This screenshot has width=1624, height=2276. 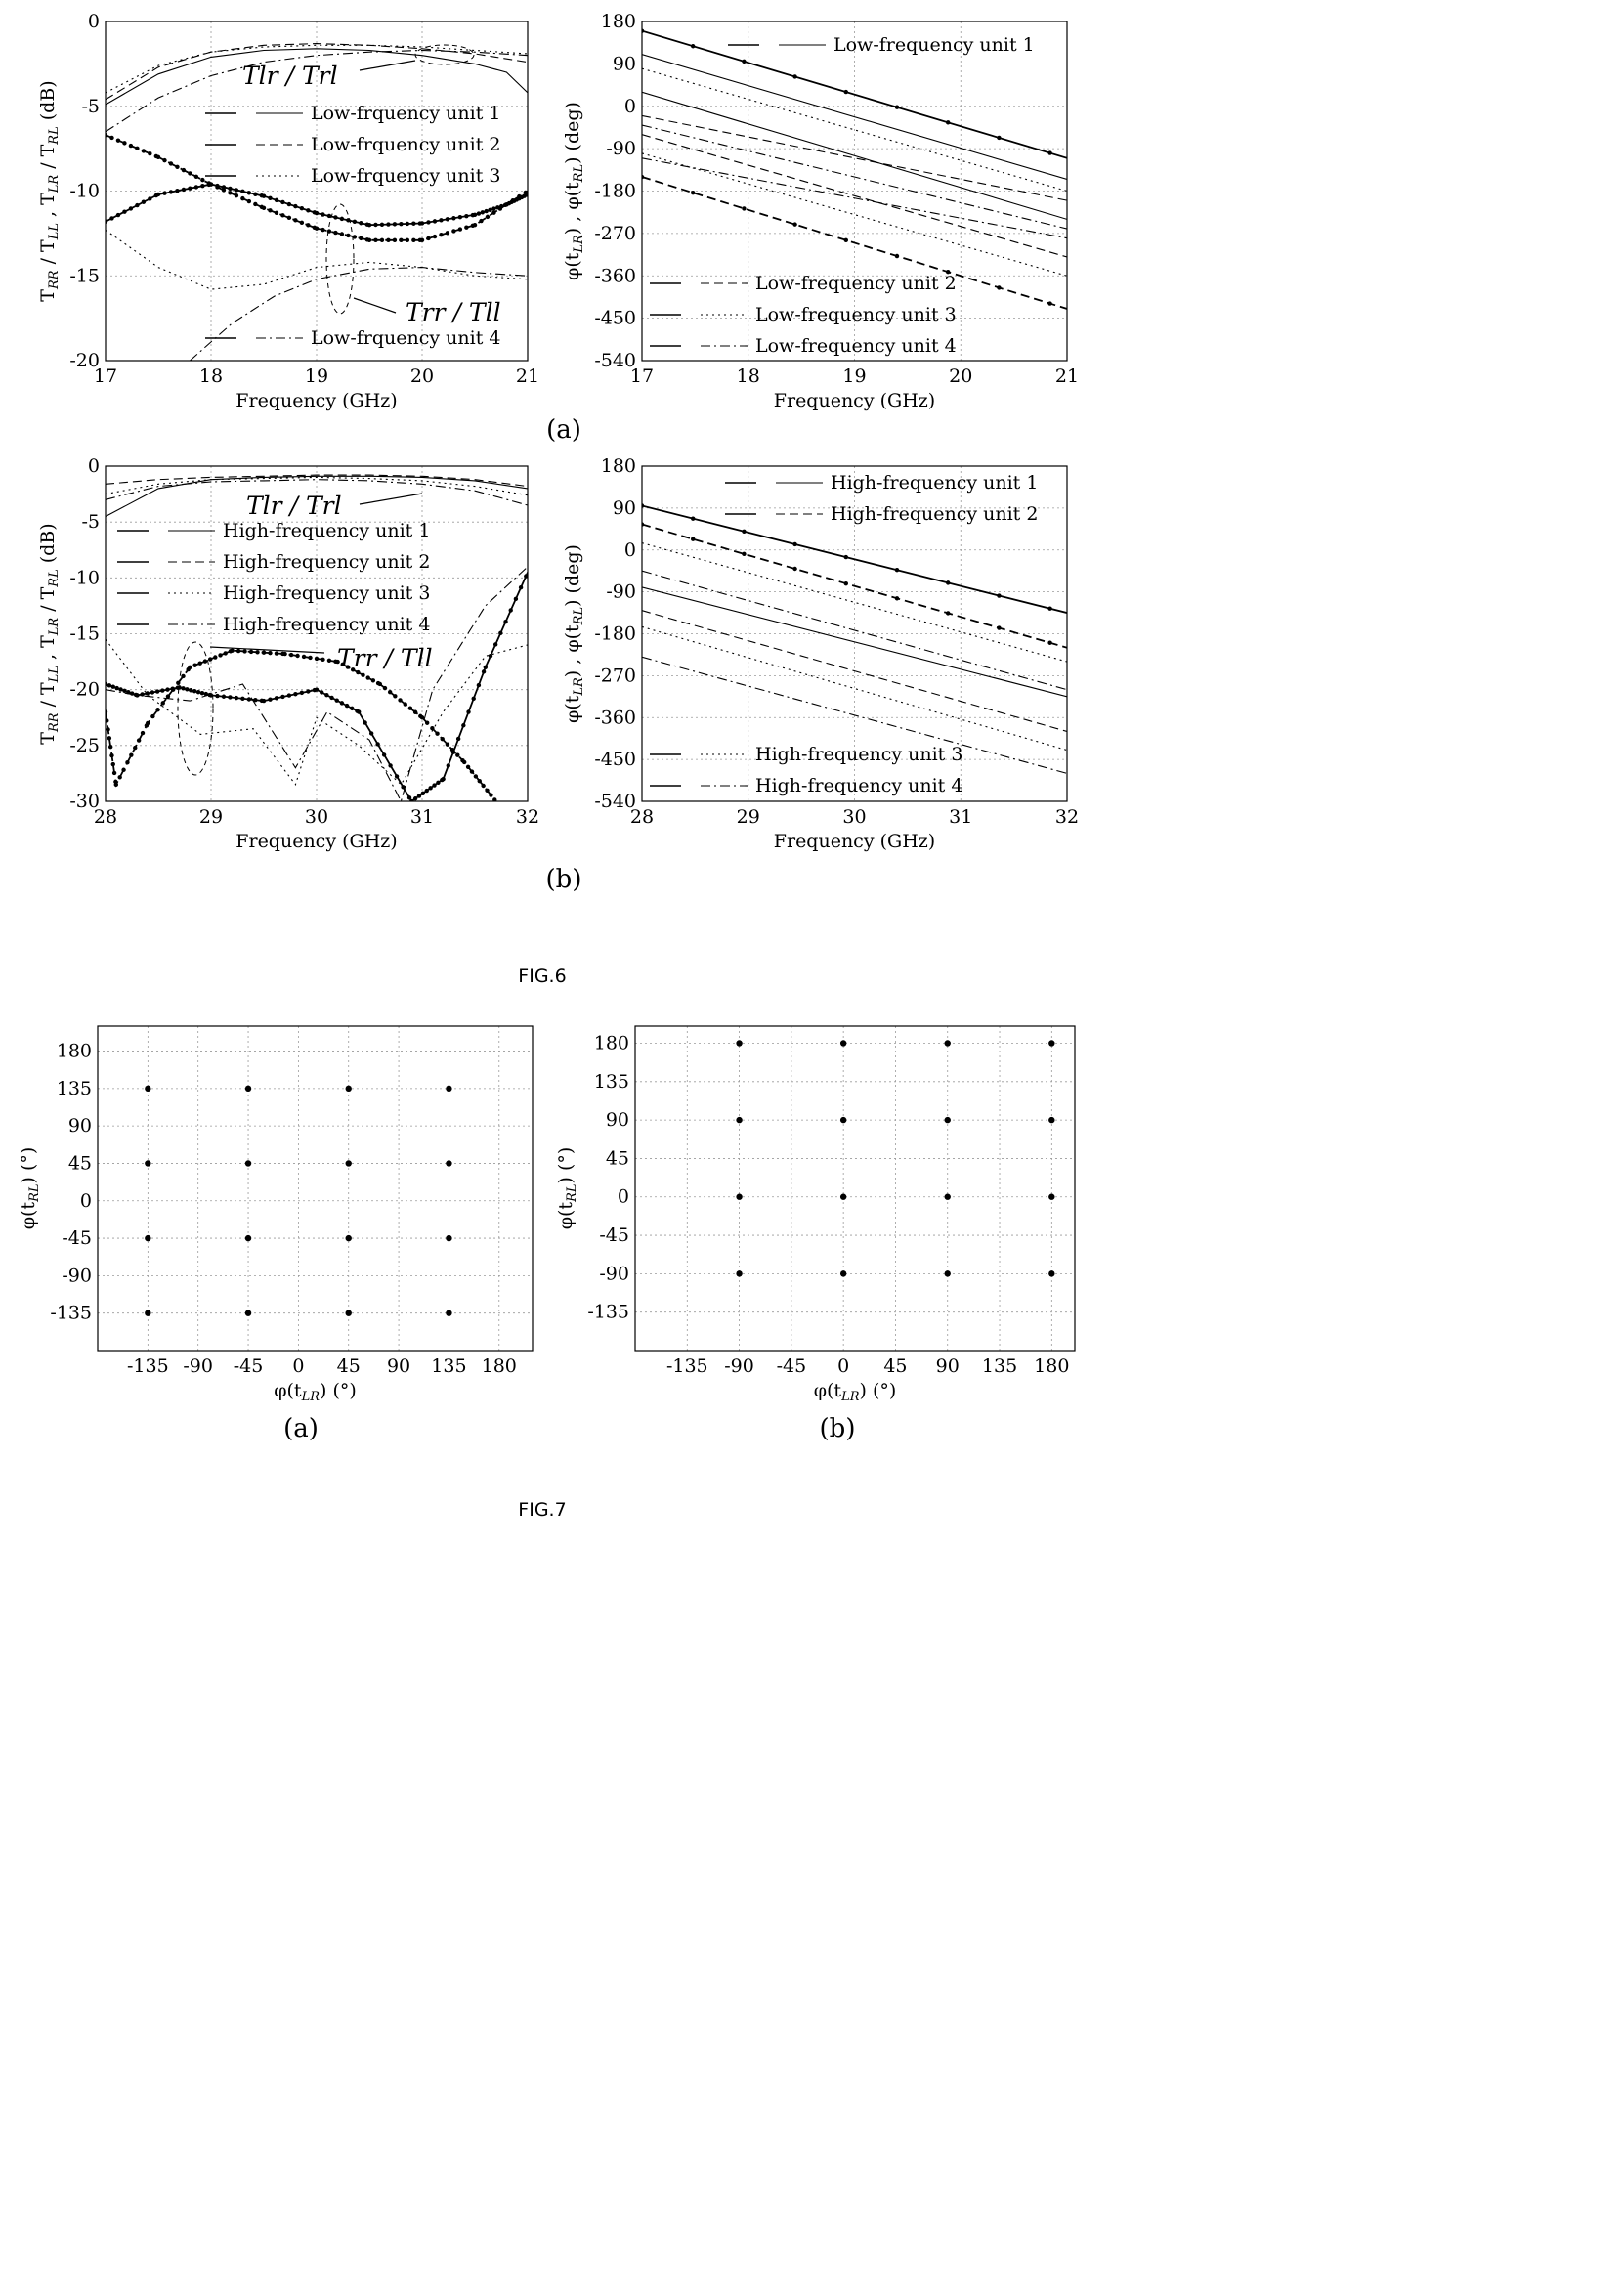 What do you see at coordinates (961, 817) in the screenshot?
I see `x-tick-label: 31` at bounding box center [961, 817].